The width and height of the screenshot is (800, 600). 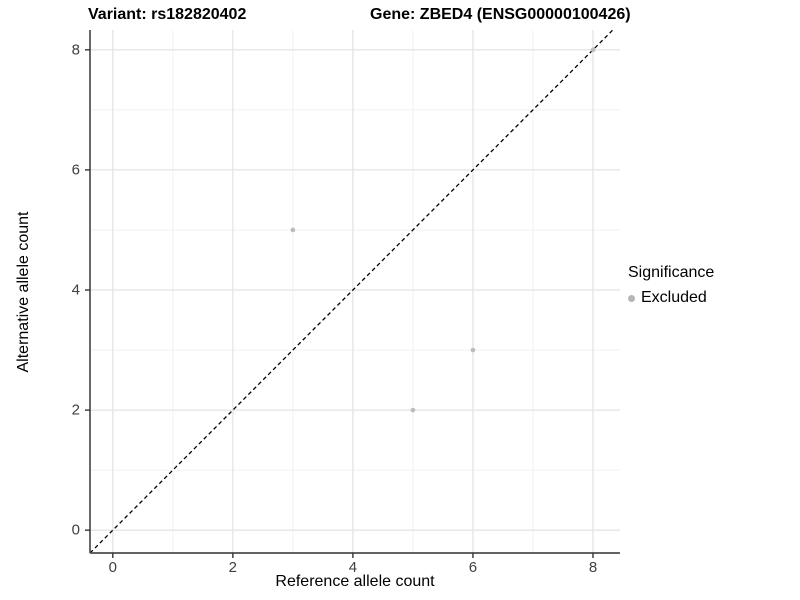 I want to click on legend-item-excluded: Excluded, so click(x=671, y=298).